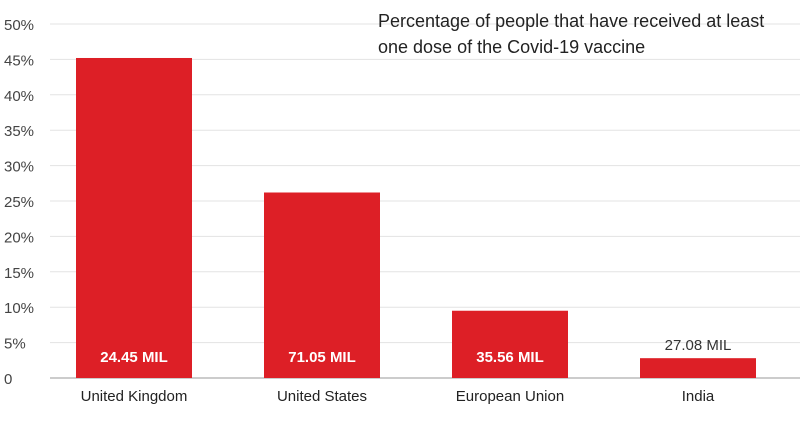  I want to click on y-tick-label: 5%, so click(15, 344).